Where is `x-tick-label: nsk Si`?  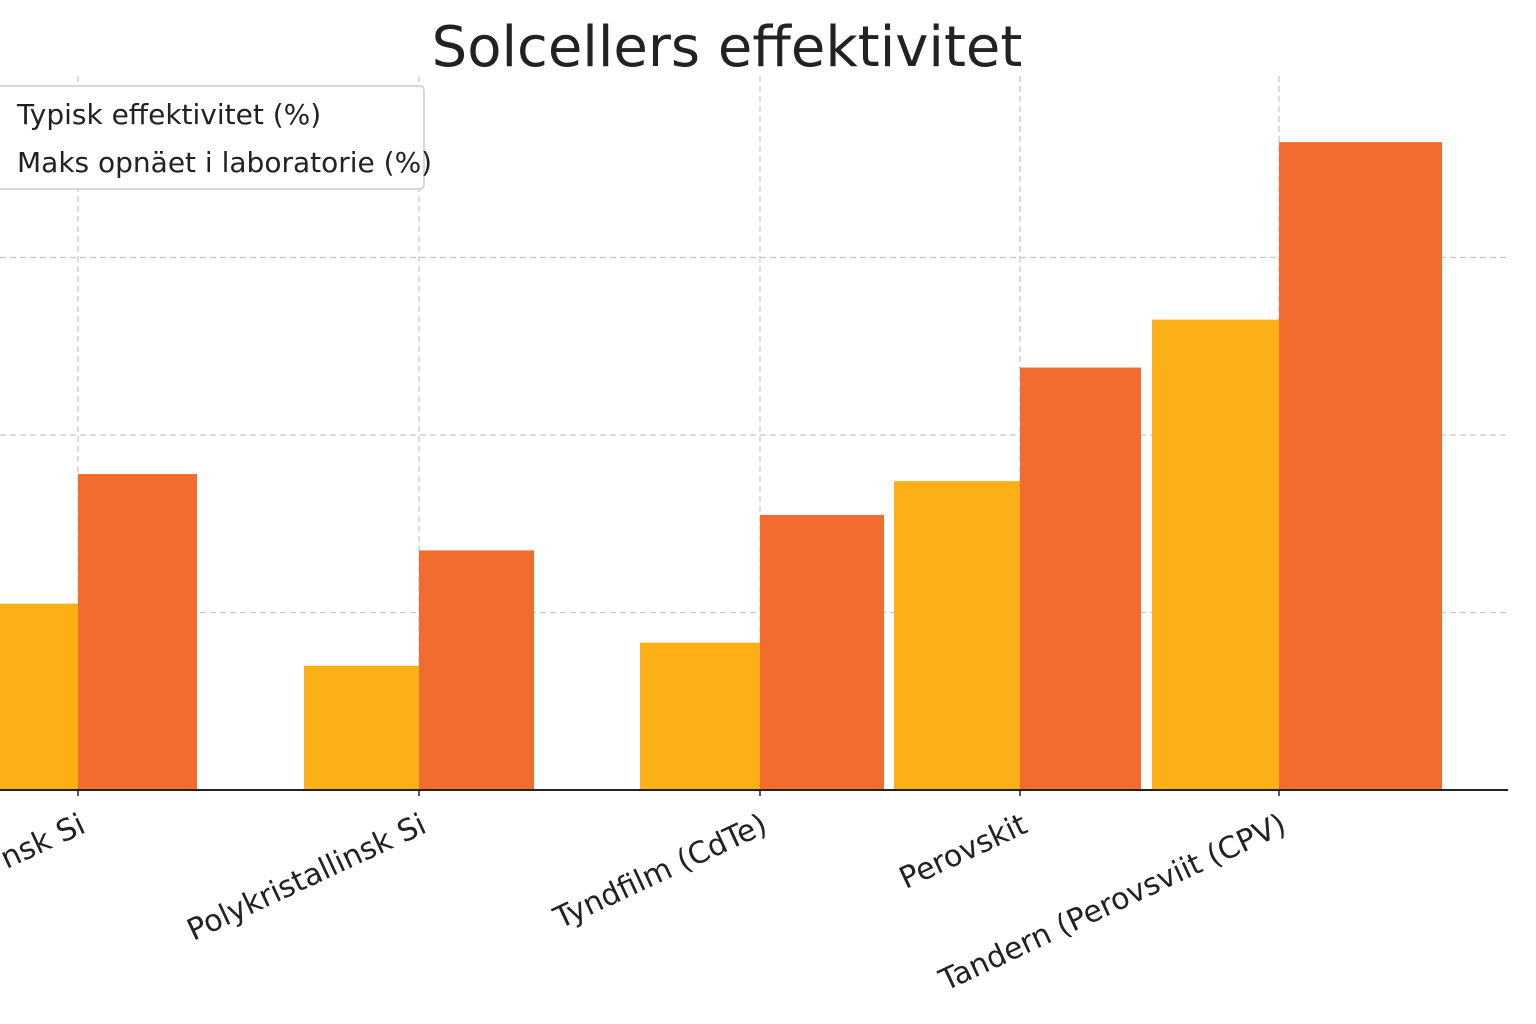
x-tick-label: nsk Si is located at coordinates (45, 841).